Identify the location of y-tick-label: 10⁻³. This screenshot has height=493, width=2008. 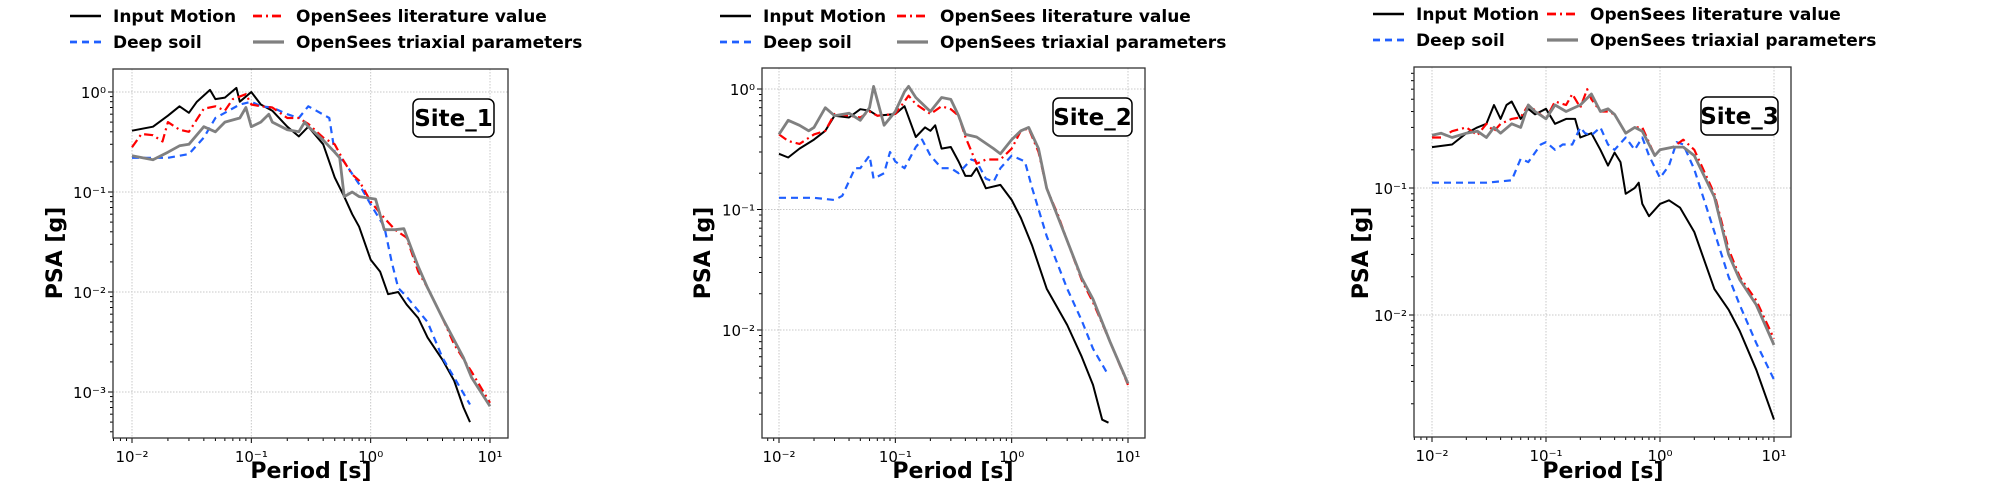
(89, 393).